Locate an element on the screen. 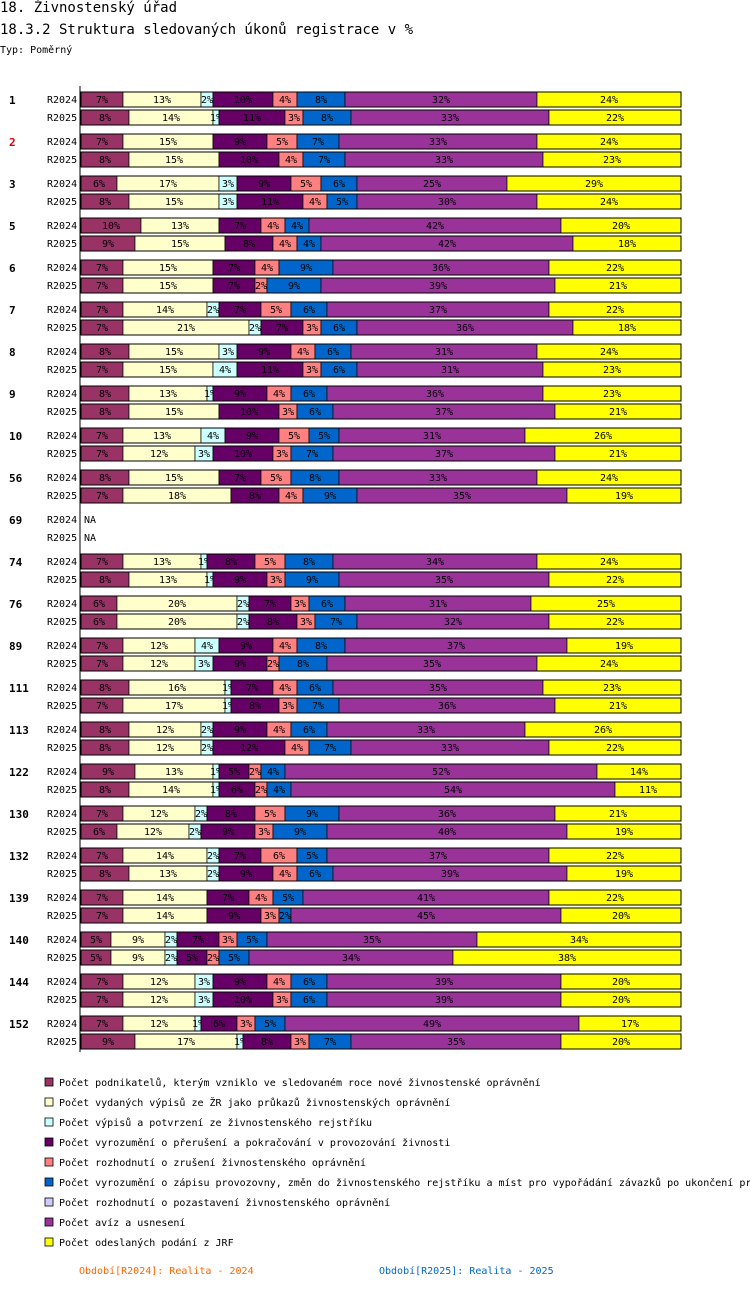  data-label: 23% is located at coordinates (612, 688).